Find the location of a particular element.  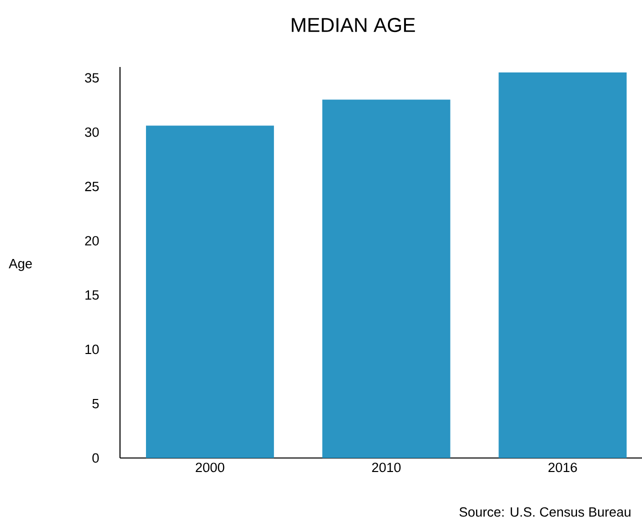

x-tick-label: 2000 is located at coordinates (210, 467).